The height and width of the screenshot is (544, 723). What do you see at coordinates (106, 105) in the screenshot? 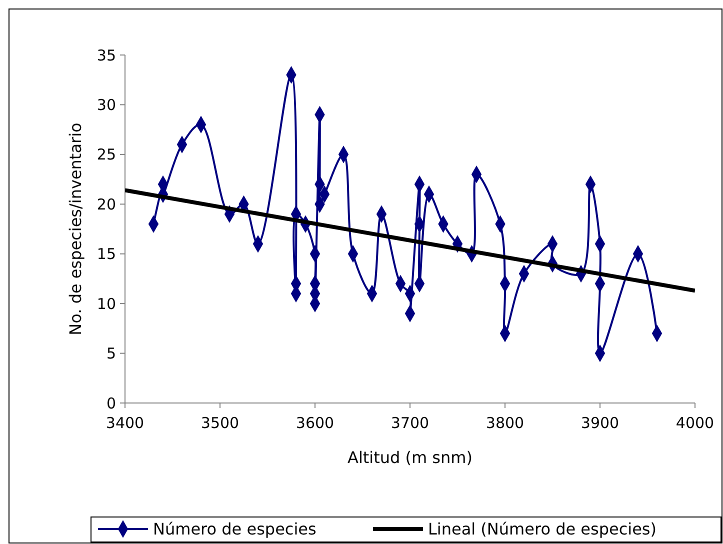
I see `y-tick-label: 30` at bounding box center [106, 105].